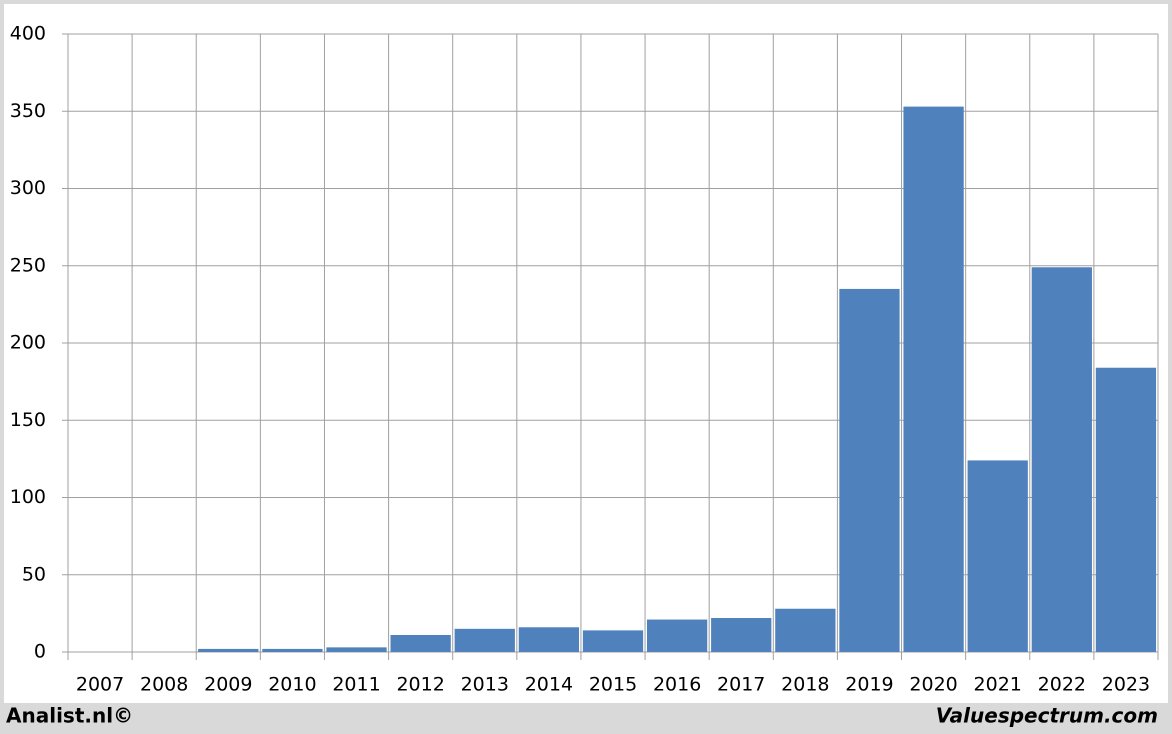  Describe the element at coordinates (998, 685) in the screenshot. I see `x-tick-label: 2021` at that location.